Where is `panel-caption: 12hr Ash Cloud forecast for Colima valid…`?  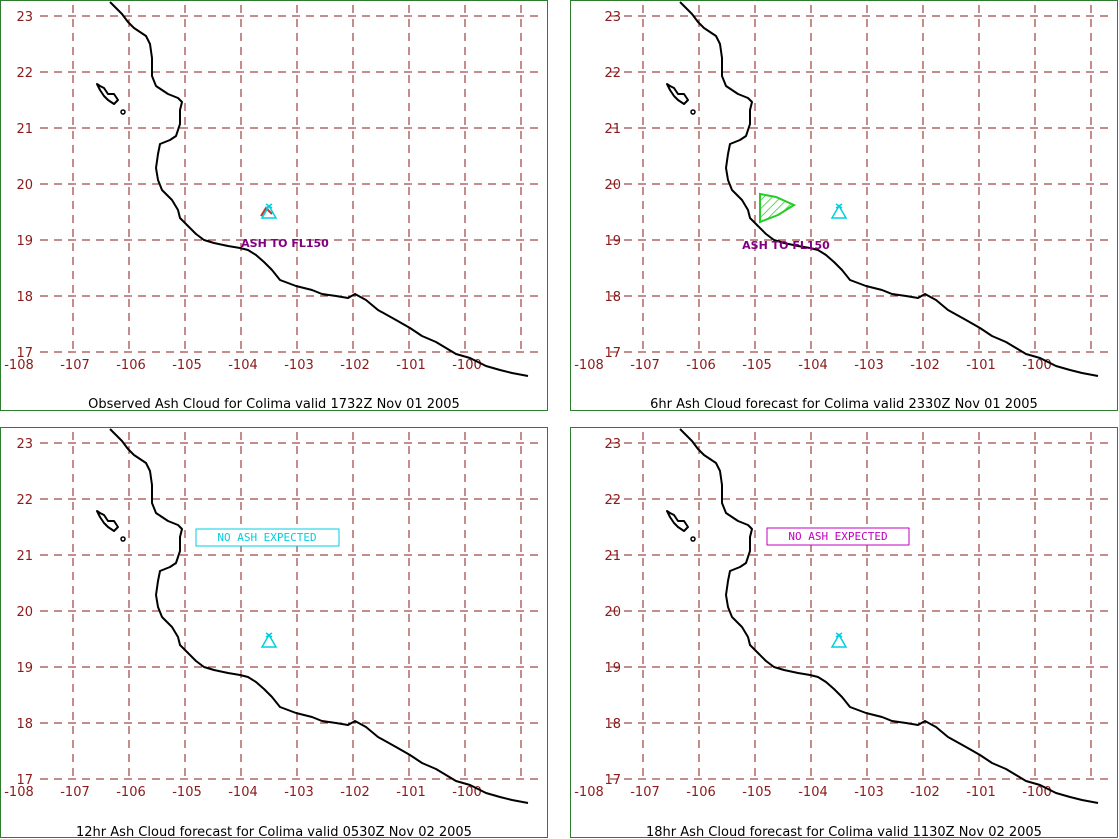
panel-caption: 12hr Ash Cloud forecast for Colima valid… is located at coordinates (274, 831).